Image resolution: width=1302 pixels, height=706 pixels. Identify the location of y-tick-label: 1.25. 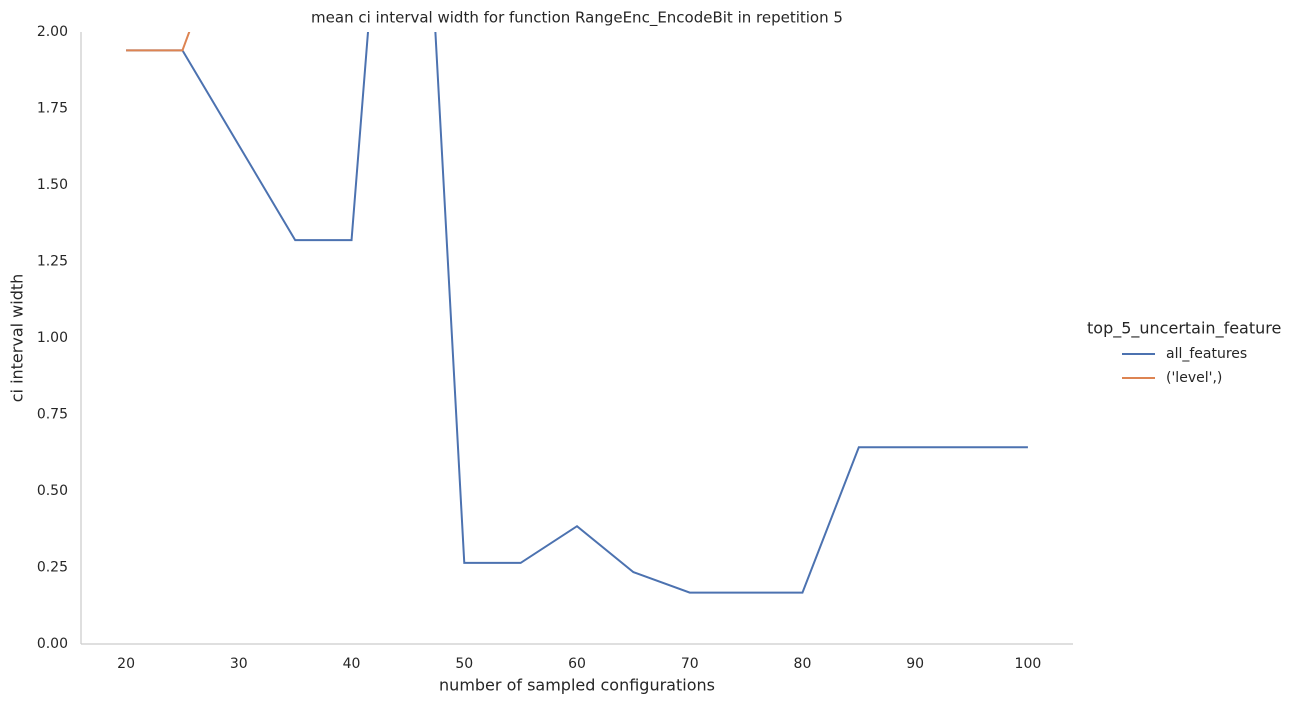
(52, 262).